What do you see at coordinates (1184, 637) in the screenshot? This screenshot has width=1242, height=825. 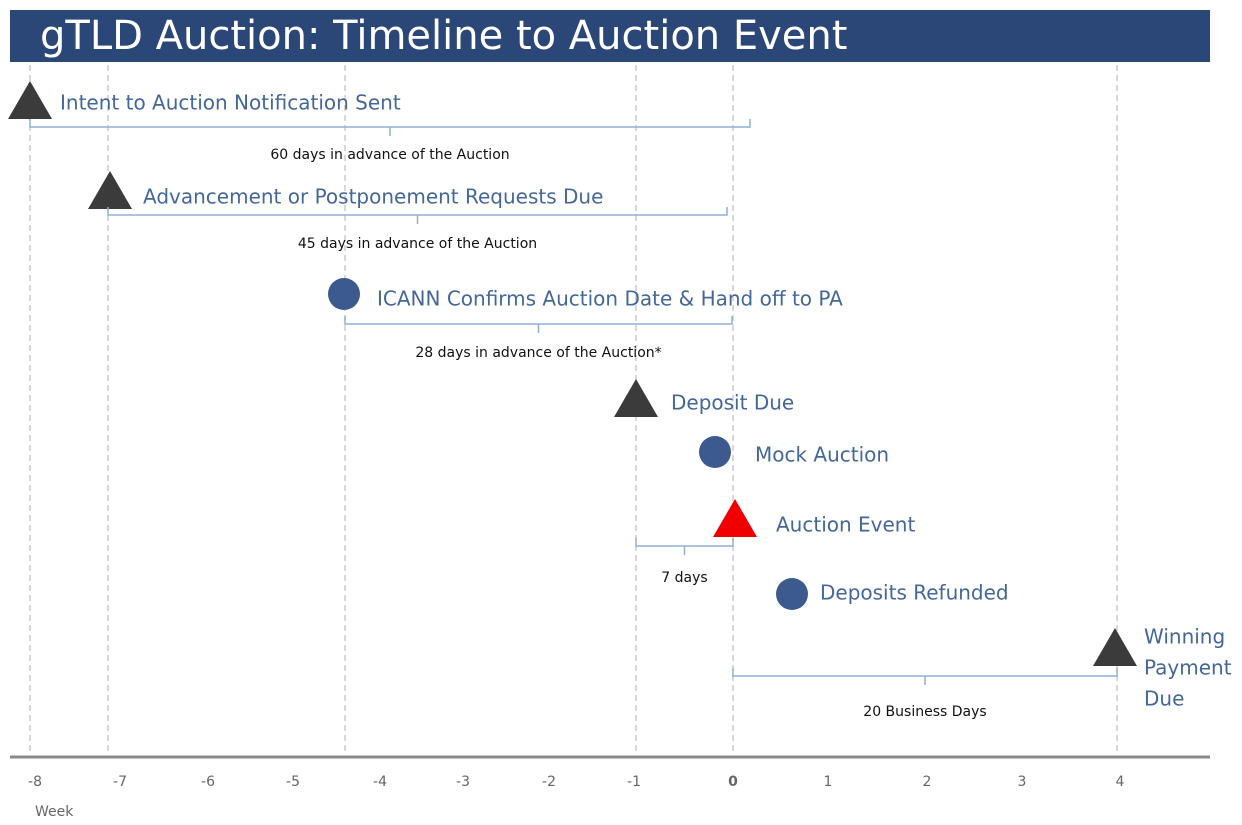 I see `event-label: Winning` at bounding box center [1184, 637].